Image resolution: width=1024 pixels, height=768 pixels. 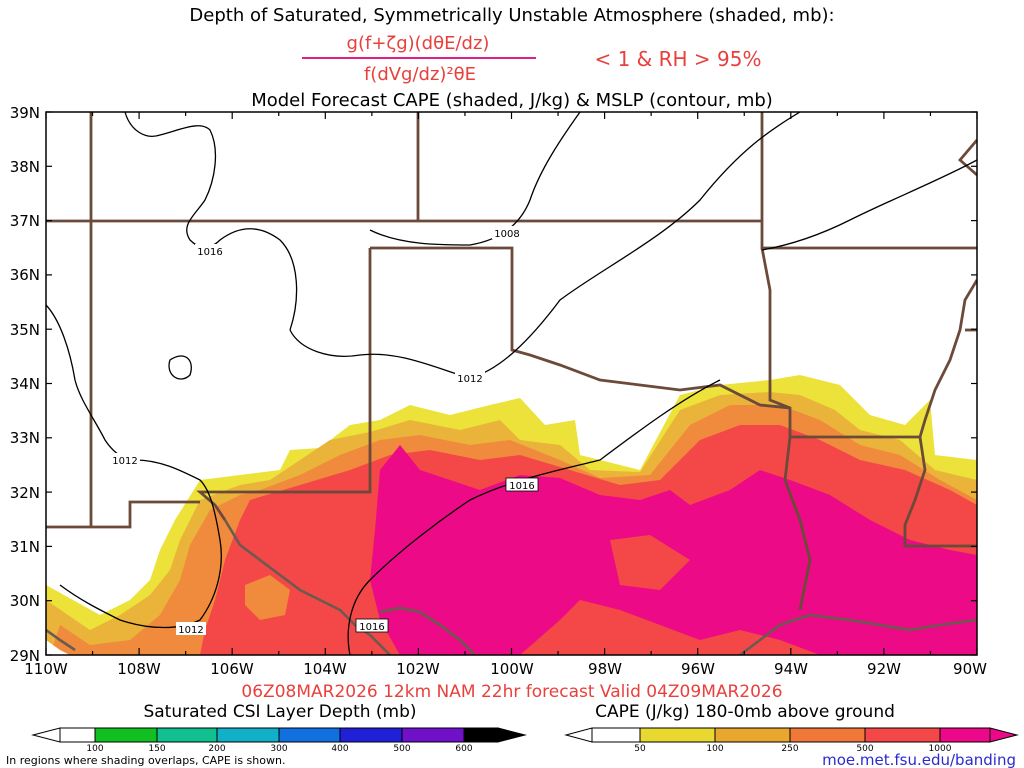 What do you see at coordinates (279, 712) in the screenshot?
I see `csi-legend-title: Saturated CSI Layer Depth (mb)` at bounding box center [279, 712].